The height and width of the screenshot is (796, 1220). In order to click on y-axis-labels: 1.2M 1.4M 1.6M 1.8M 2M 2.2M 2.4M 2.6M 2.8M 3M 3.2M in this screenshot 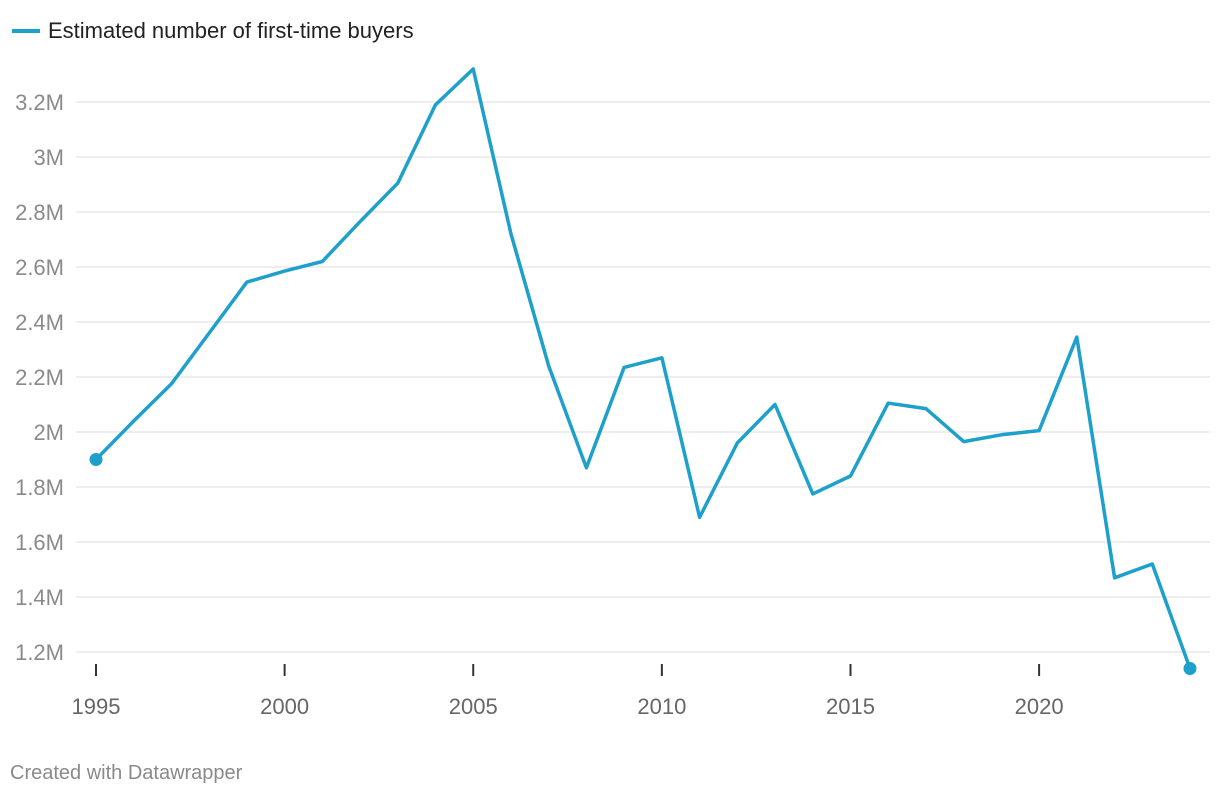, I will do `click(39, 377)`.